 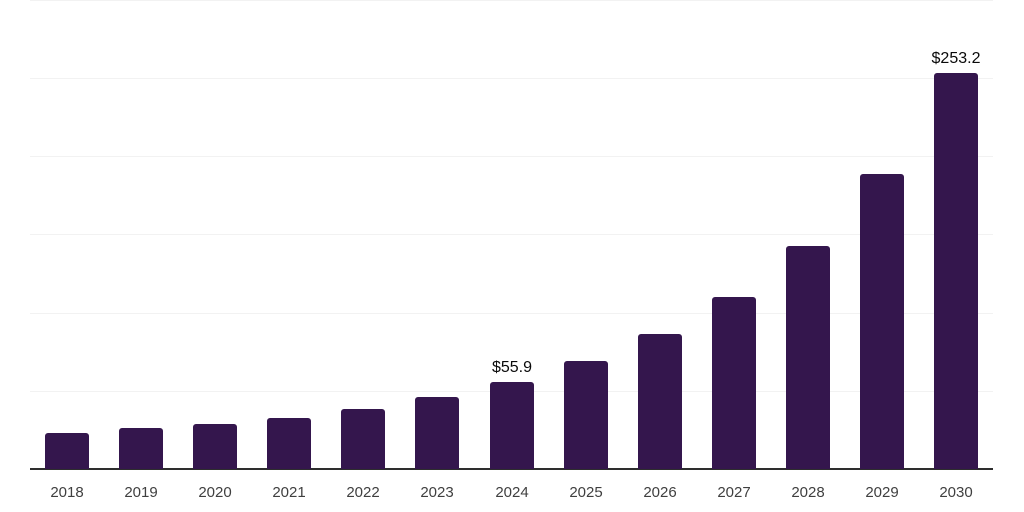 I want to click on bar-2028, so click(x=808, y=357).